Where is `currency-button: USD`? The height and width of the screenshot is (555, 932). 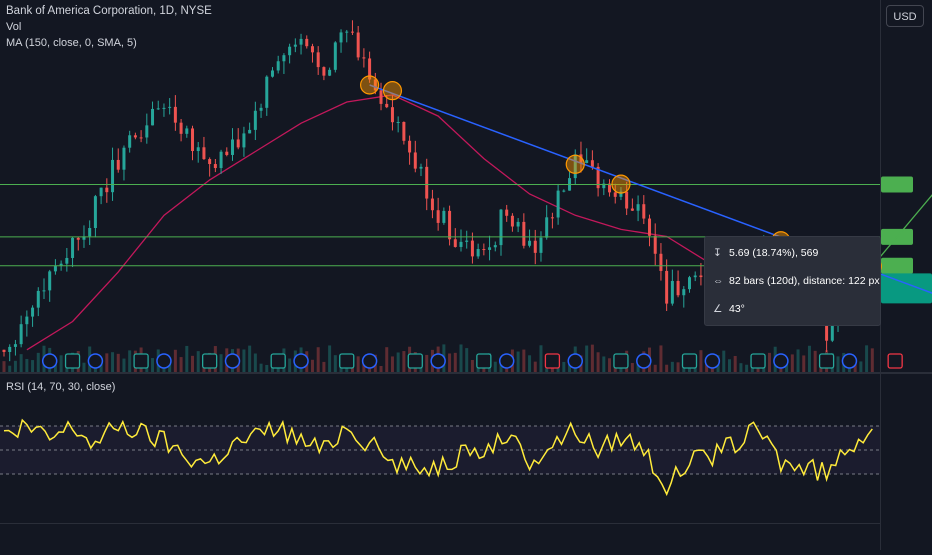
currency-button: USD is located at coordinates (905, 16).